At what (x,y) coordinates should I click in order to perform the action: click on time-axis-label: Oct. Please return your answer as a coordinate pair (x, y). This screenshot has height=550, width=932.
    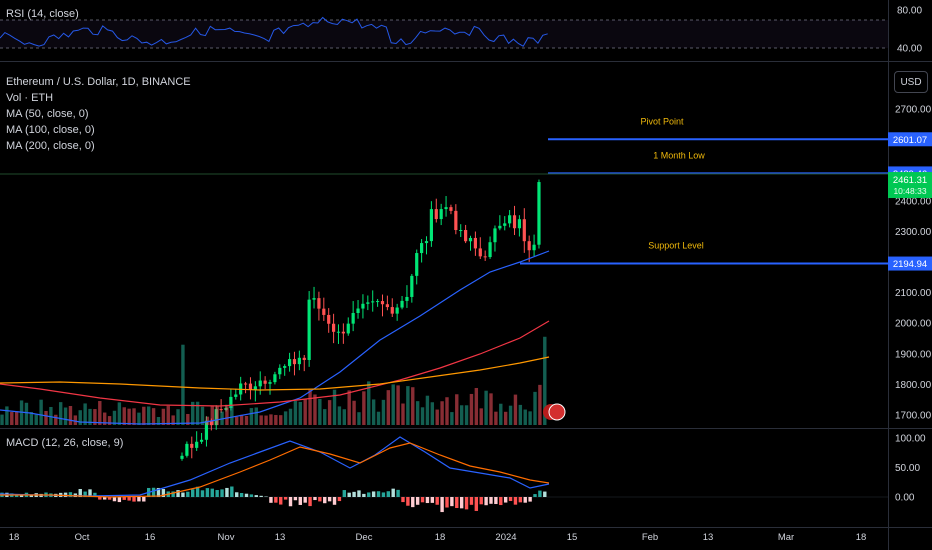
    Looking at the image, I should click on (82, 537).